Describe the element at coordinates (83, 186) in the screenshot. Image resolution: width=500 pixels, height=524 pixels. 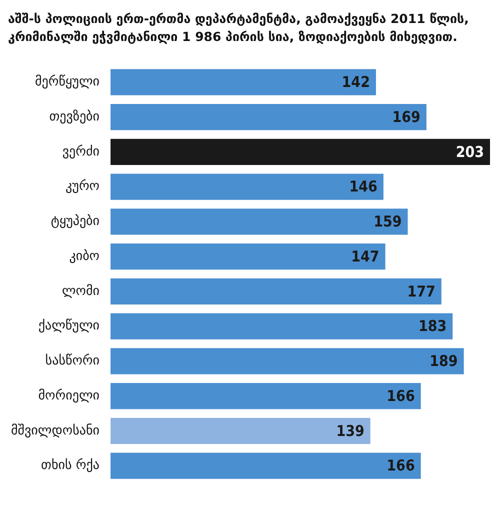
I see `y-tick-label: კურო` at that location.